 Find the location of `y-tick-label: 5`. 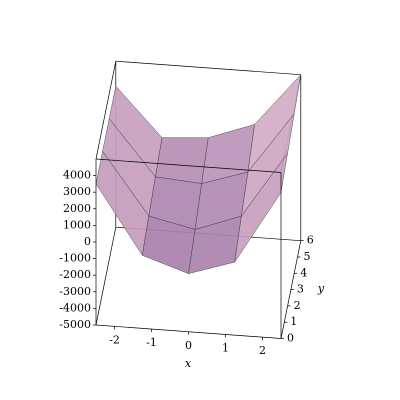

y-tick-label: 5 is located at coordinates (307, 256).